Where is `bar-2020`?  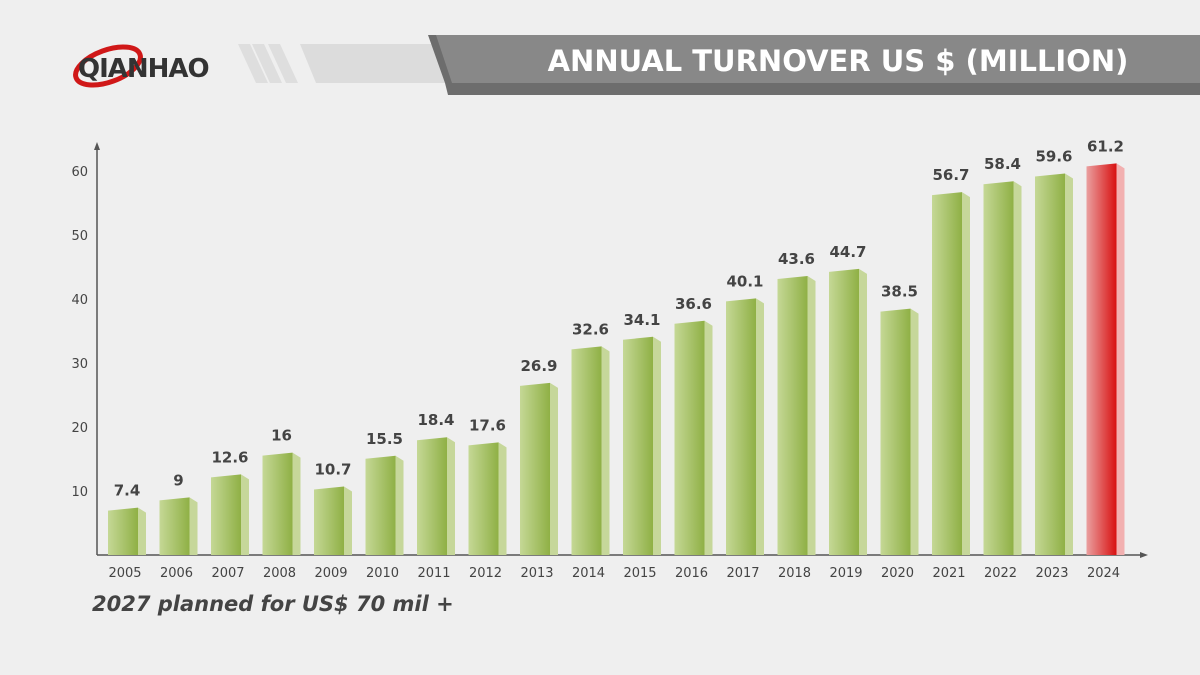 bar-2020 is located at coordinates (895, 431).